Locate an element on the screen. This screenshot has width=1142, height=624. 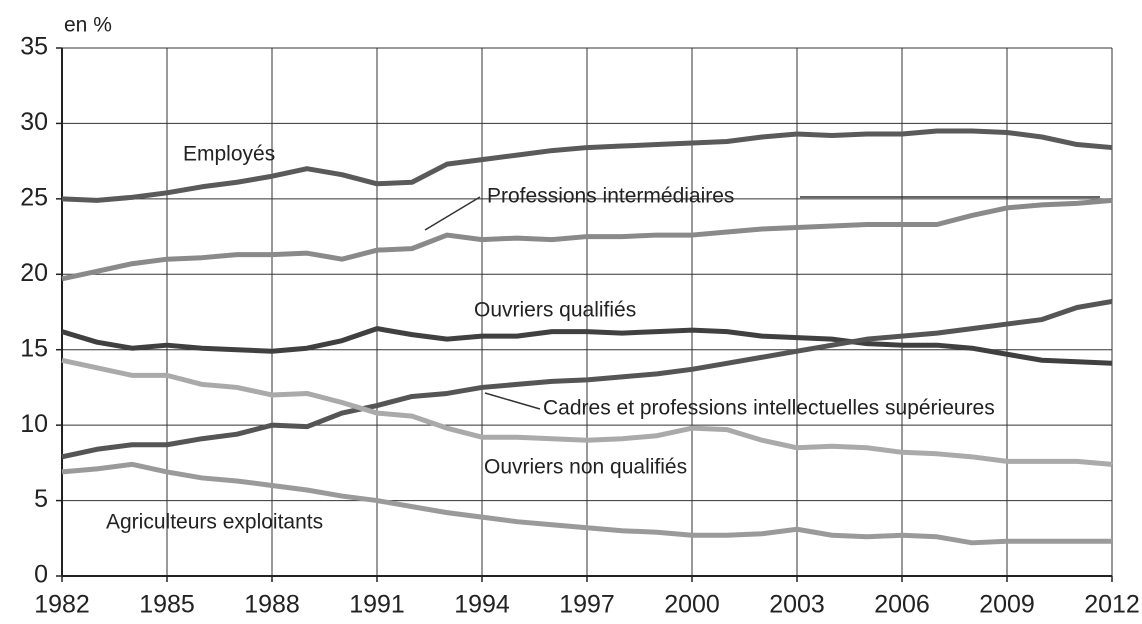
y-tick-label: 25 is located at coordinates (34, 197).